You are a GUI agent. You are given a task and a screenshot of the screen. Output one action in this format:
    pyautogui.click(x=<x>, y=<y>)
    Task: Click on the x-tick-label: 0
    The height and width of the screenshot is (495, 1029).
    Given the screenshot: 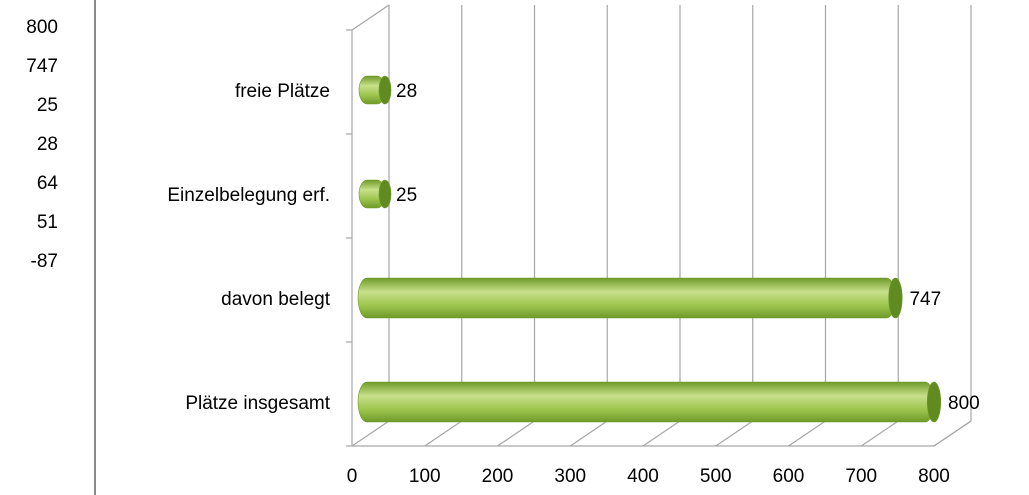 What is the action you would take?
    pyautogui.click(x=352, y=476)
    